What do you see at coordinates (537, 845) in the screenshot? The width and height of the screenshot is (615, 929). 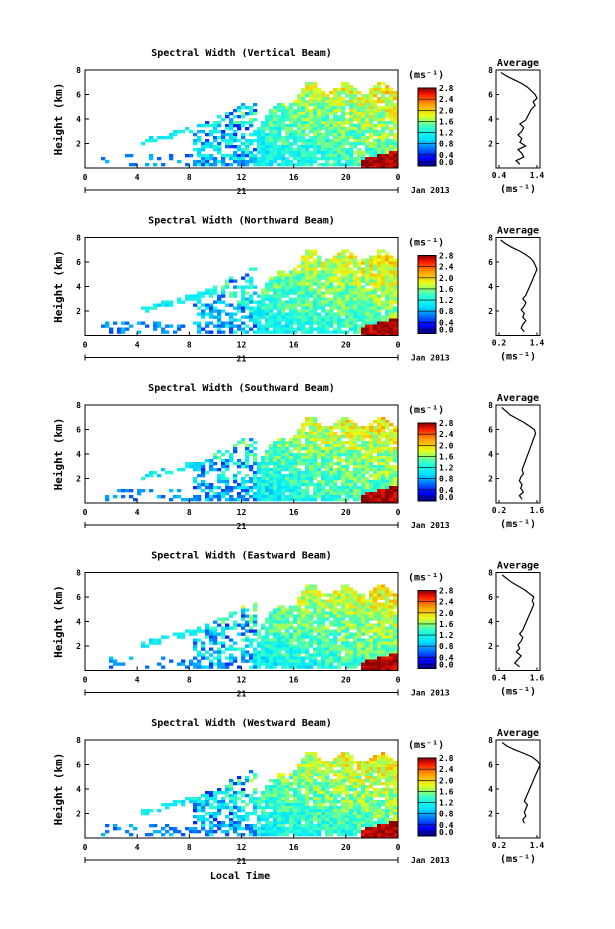 I see `profile-x-tick-label: 1.4` at bounding box center [537, 845].